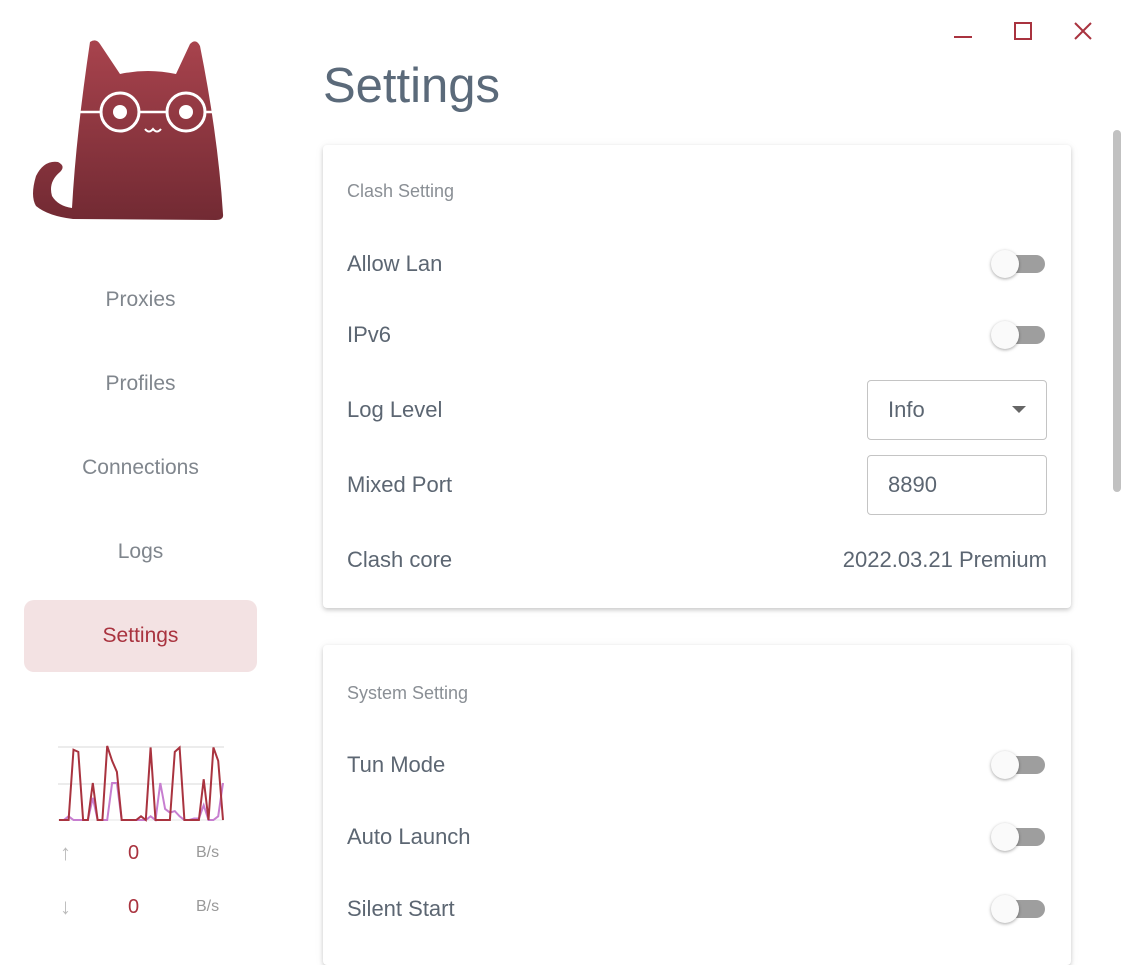 The width and height of the screenshot is (1124, 965). I want to click on nav-logs: Logs, so click(140, 552).